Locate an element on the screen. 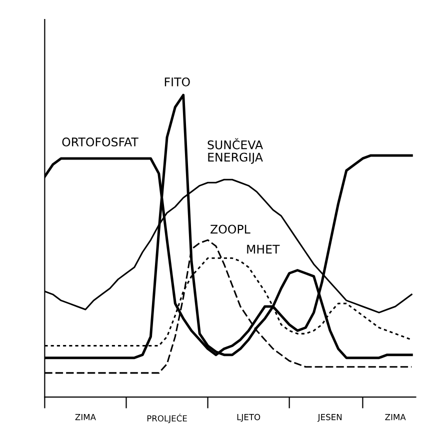 The width and height of the screenshot is (447, 434). annotation: ORTOFOSFAT is located at coordinates (100, 141).